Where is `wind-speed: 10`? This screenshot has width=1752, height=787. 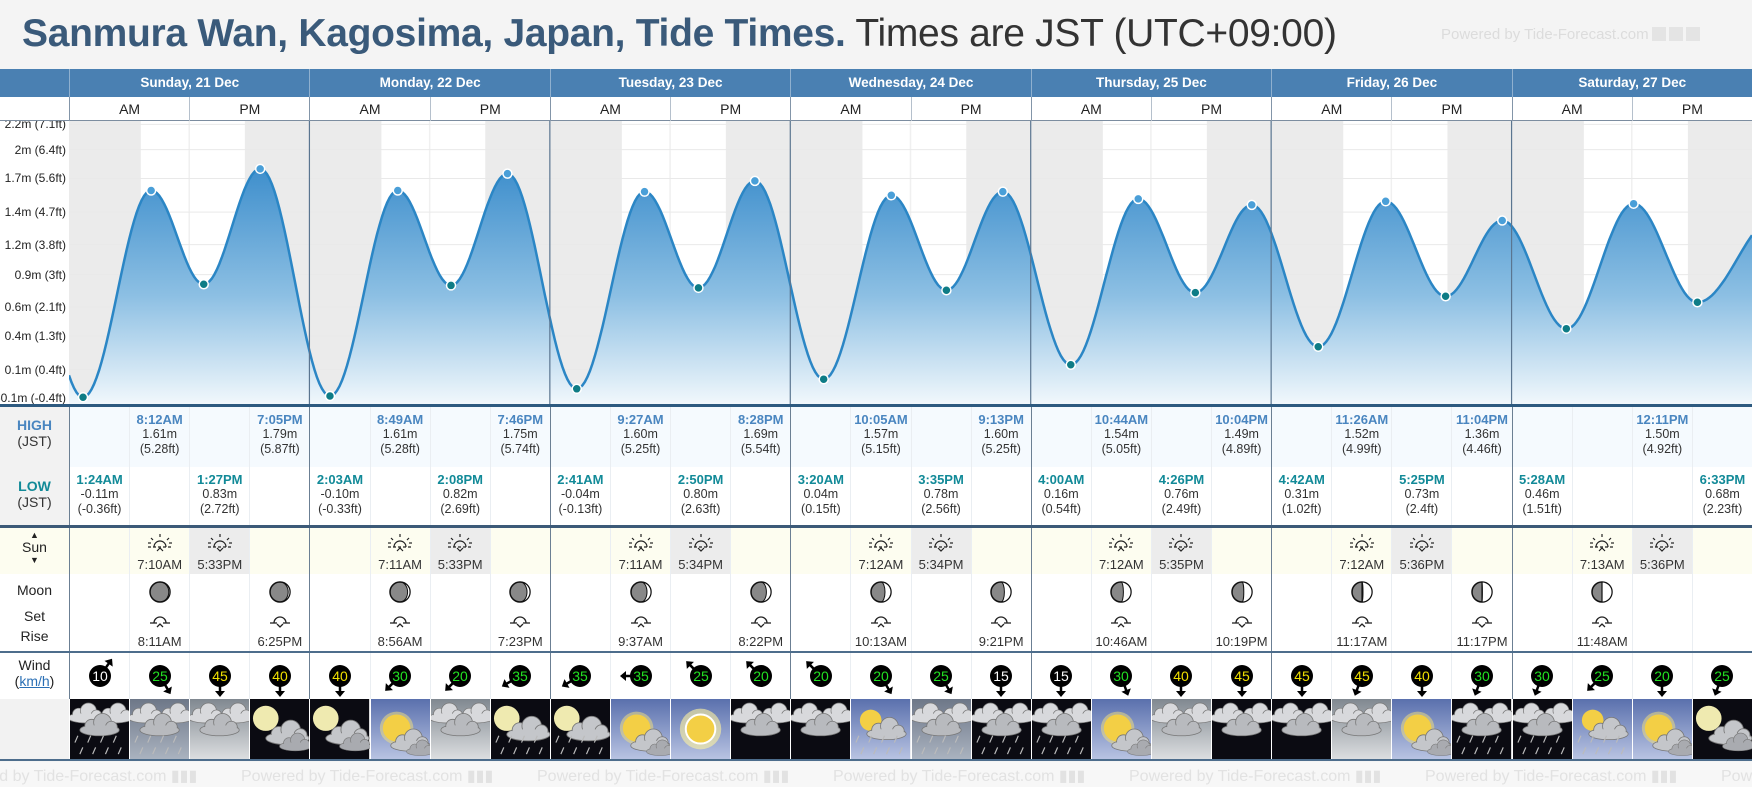
wind-speed: 10 is located at coordinates (100, 676).